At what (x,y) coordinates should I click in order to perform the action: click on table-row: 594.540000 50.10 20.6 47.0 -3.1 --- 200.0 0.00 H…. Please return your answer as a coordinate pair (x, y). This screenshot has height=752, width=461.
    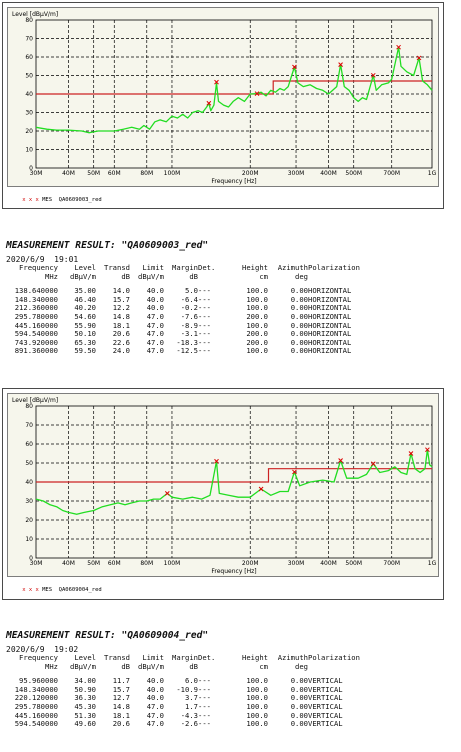
    Looking at the image, I should click on (189, 334).